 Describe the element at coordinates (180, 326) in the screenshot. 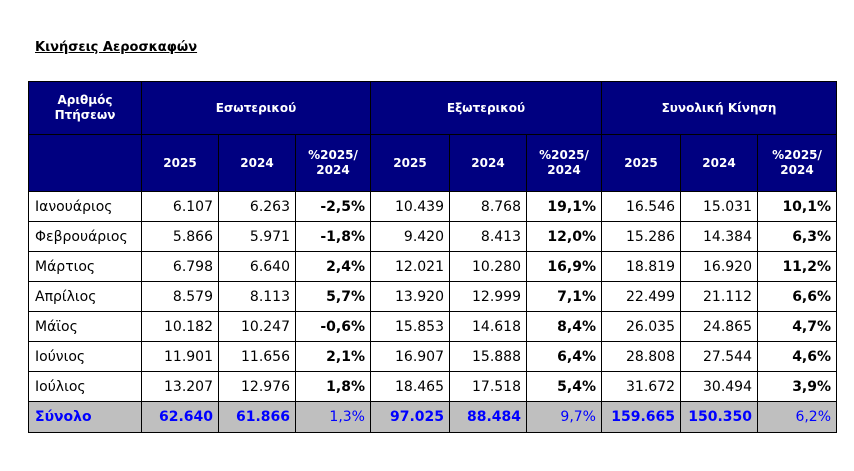

I see `cell-dom-2025: 10.182` at that location.